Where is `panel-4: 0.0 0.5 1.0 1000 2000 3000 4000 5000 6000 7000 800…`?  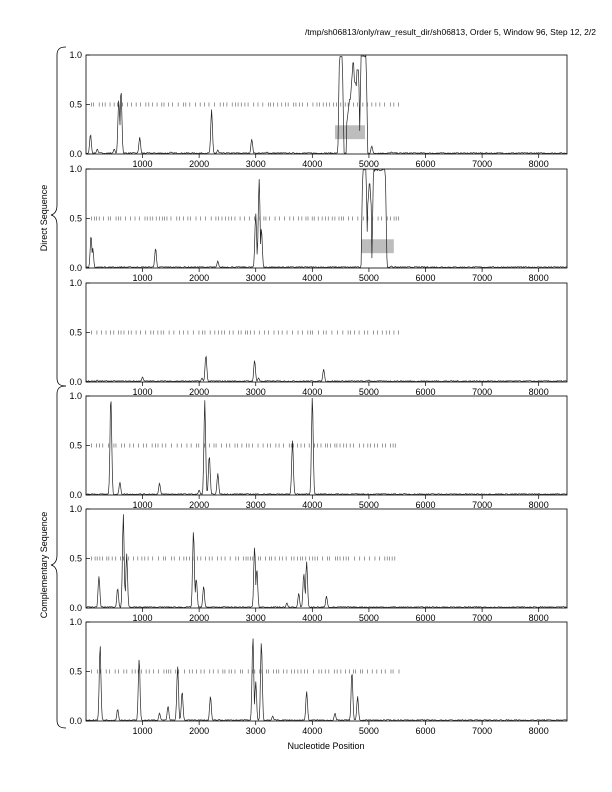
panel-4: 0.0 0.5 1.0 1000 2000 3000 4000 5000 6000 7000 800… is located at coordinates (318, 450).